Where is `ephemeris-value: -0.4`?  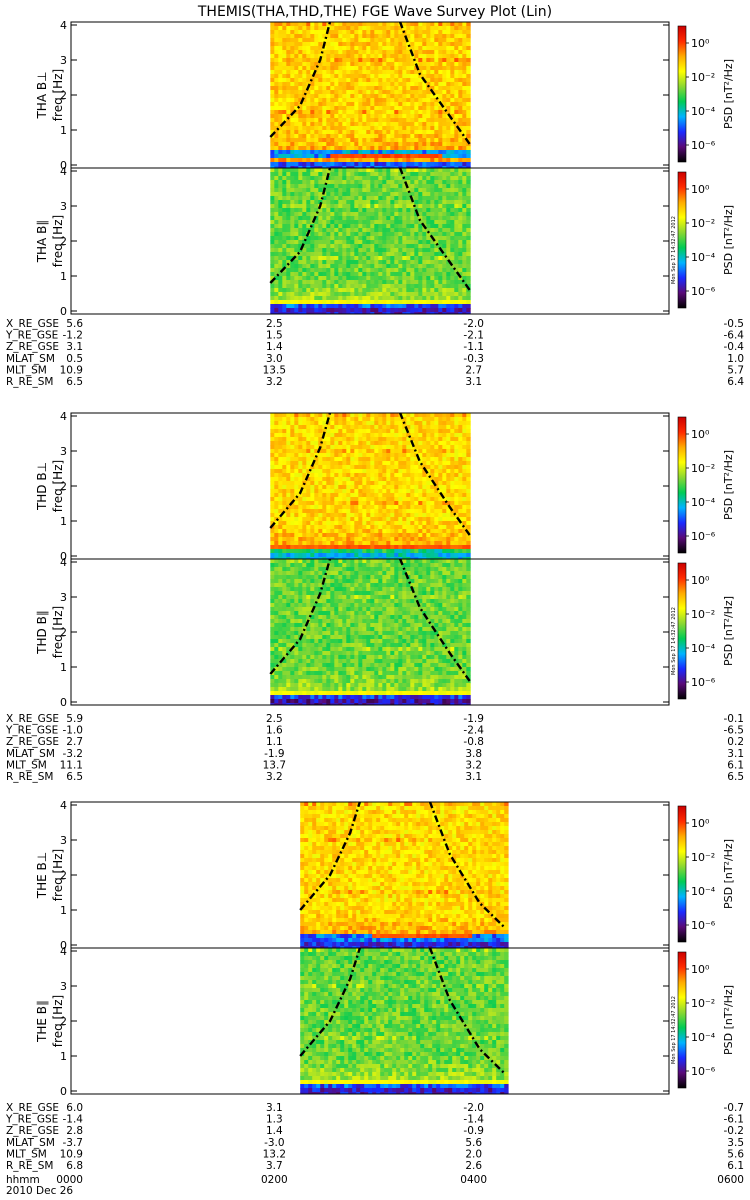
ephemeris-value: -0.4 is located at coordinates (734, 347).